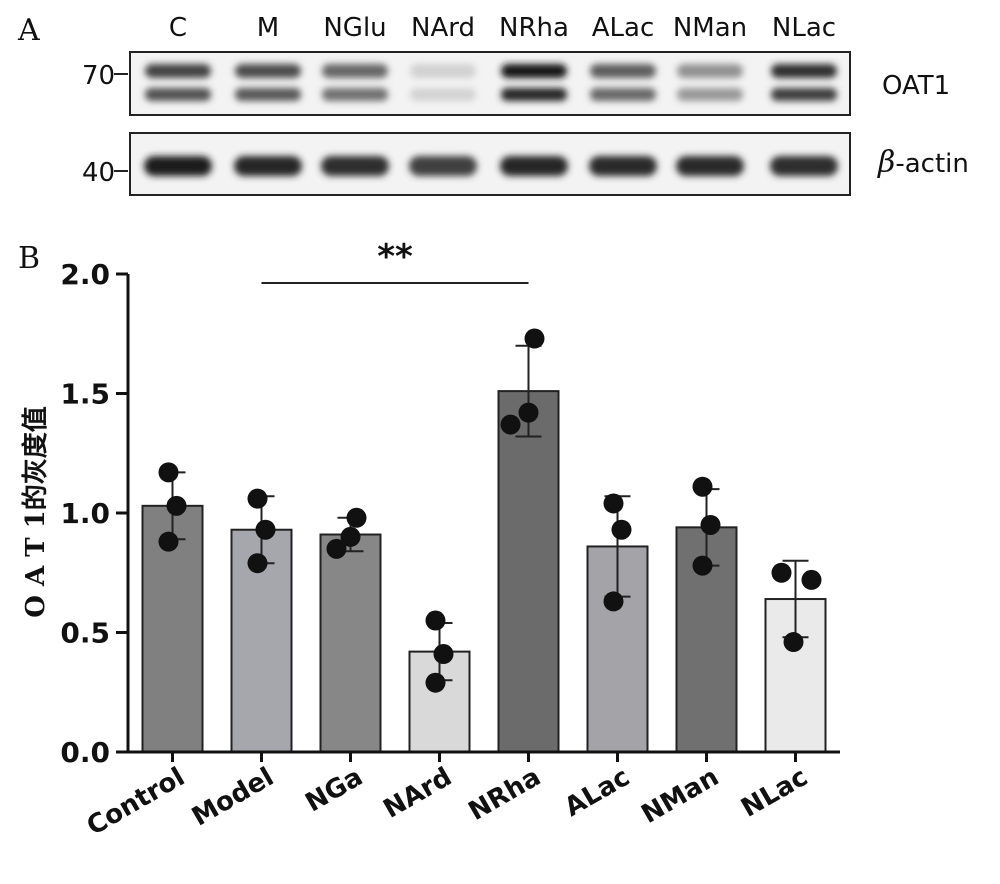  Describe the element at coordinates (28, 30) in the screenshot. I see `panel-a-letter: A` at that location.